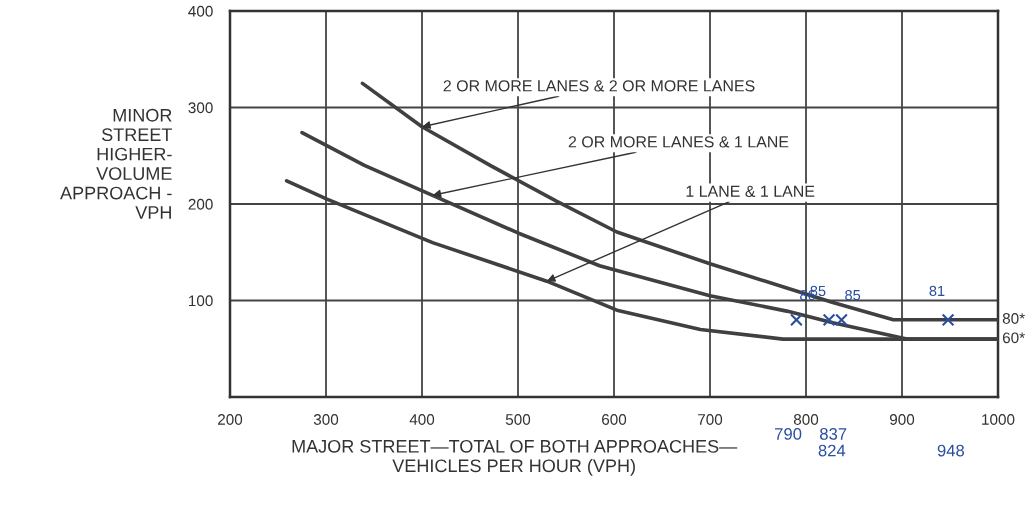 This screenshot has height=507, width=1032. What do you see at coordinates (1013, 318) in the screenshot?
I see `annotation: 80*` at bounding box center [1013, 318].